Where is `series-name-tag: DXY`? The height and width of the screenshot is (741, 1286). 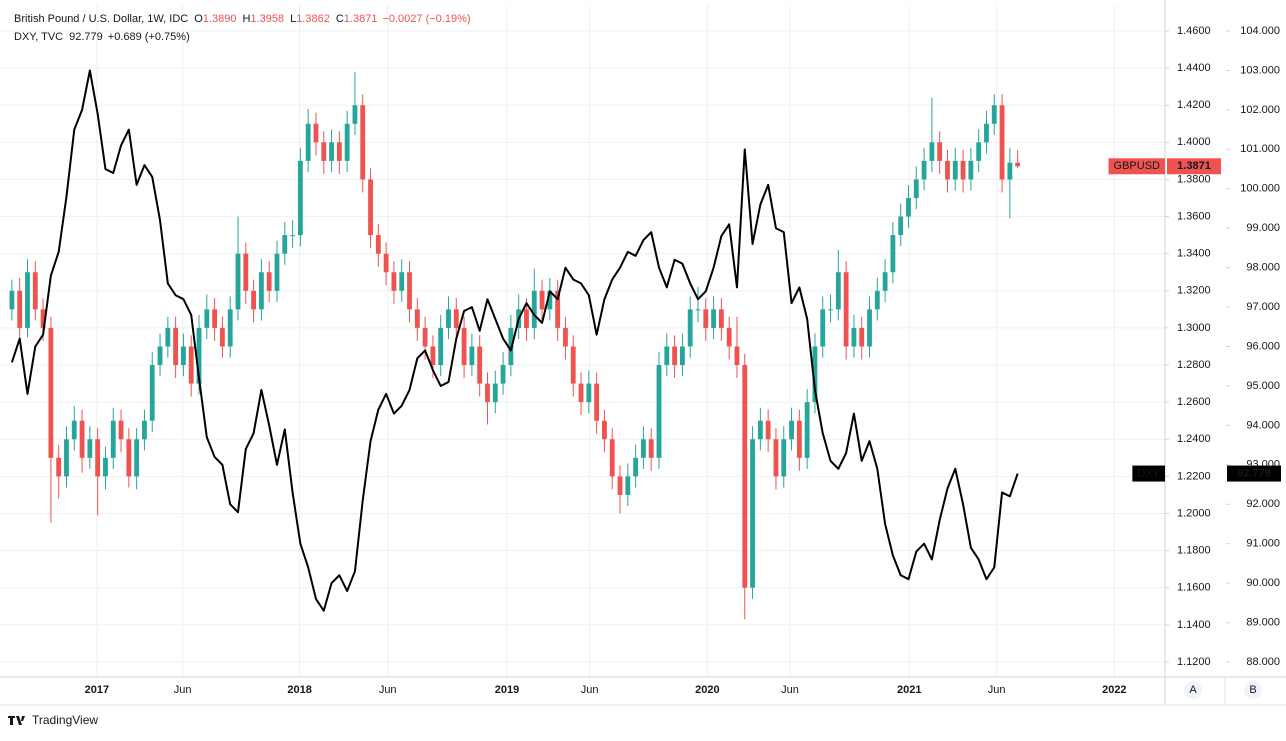 series-name-tag: DXY is located at coordinates (1148, 473).